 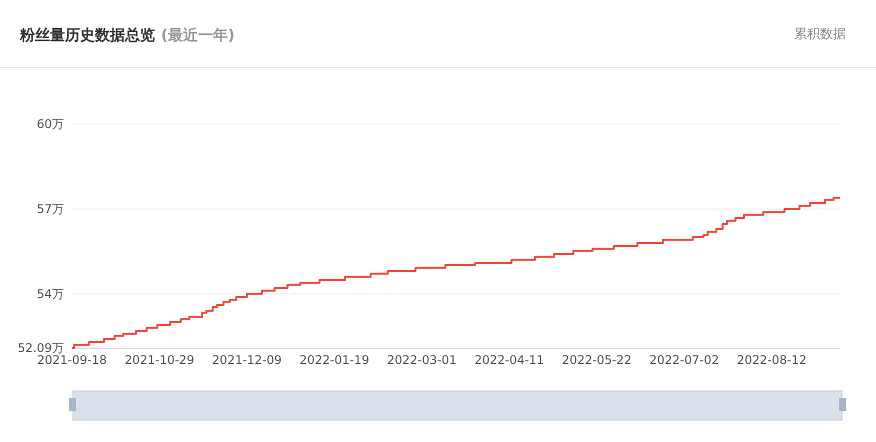 What do you see at coordinates (247, 360) in the screenshot?
I see `x-tick-label: 2021-12-09` at bounding box center [247, 360].